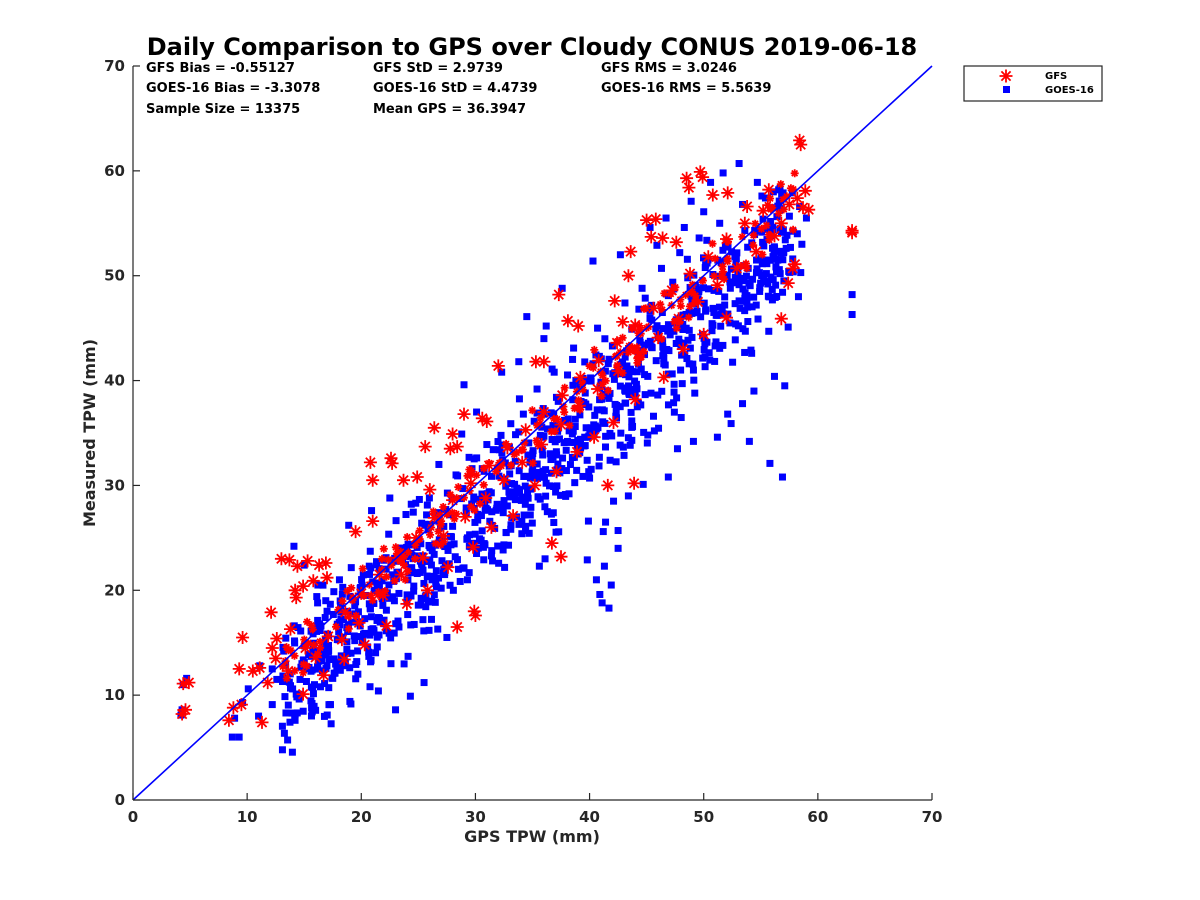  What do you see at coordinates (114, 171) in the screenshot?
I see `y-tick-label: 60` at bounding box center [114, 171].